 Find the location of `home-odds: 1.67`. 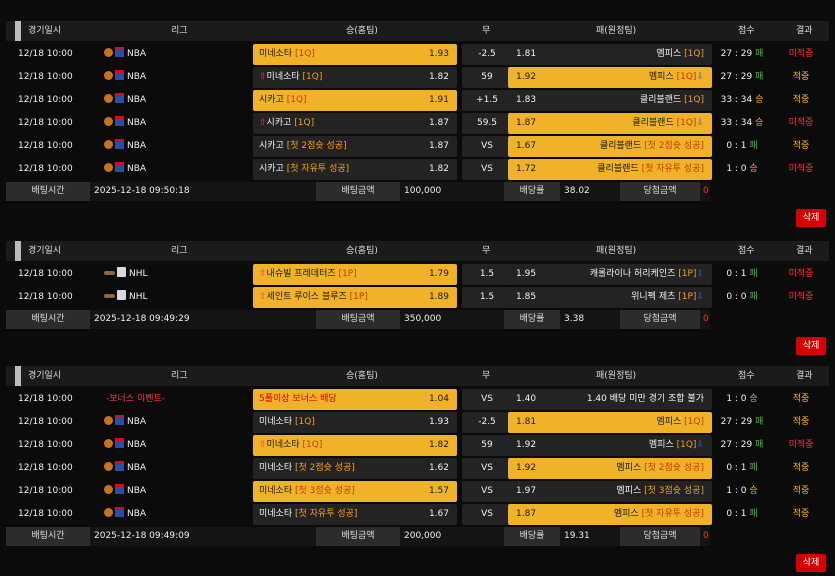

home-odds: 1.67 is located at coordinates (438, 514).